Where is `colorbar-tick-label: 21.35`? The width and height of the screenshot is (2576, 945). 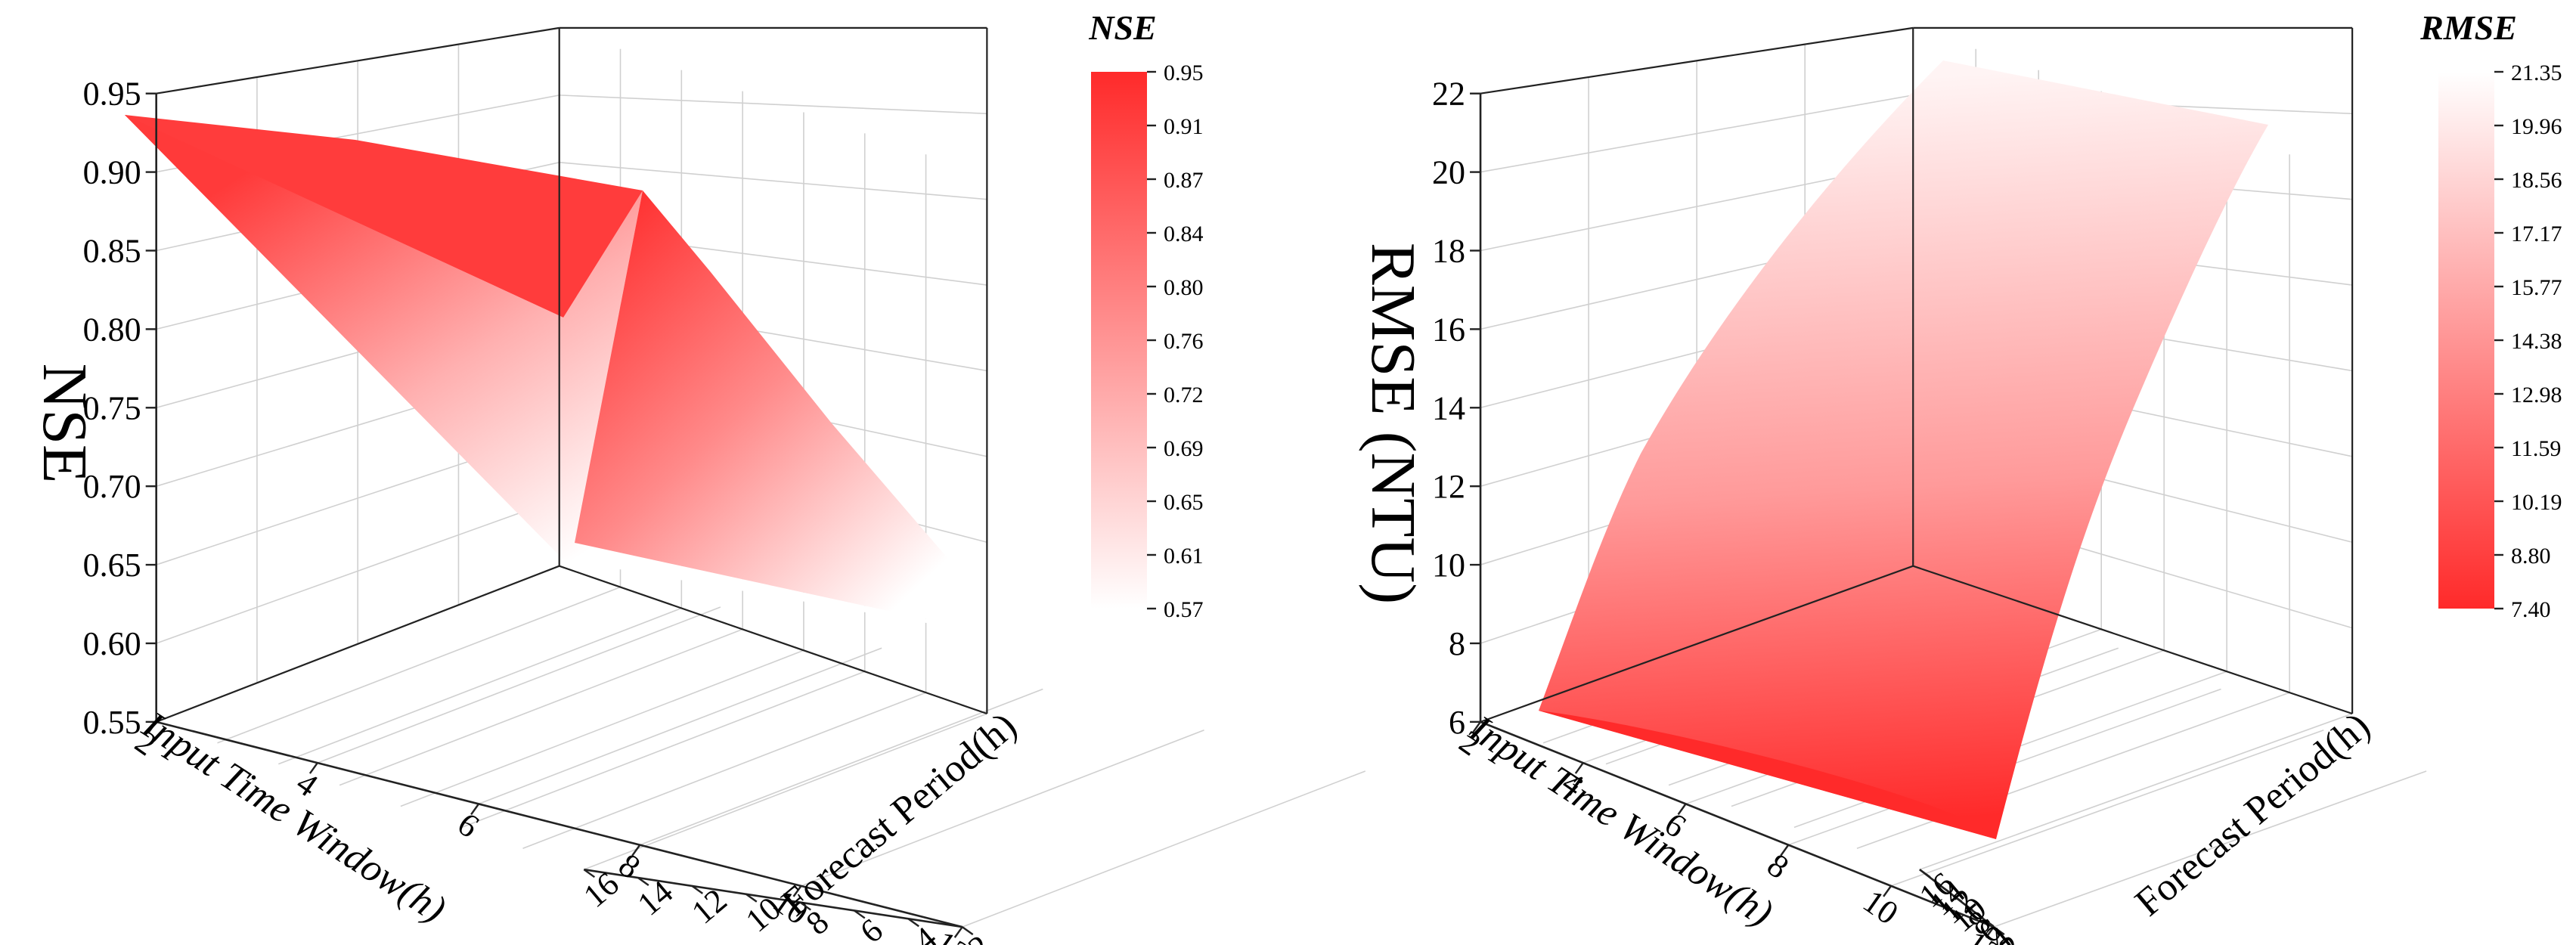
colorbar-tick-label: 21.35 is located at coordinates (2536, 72).